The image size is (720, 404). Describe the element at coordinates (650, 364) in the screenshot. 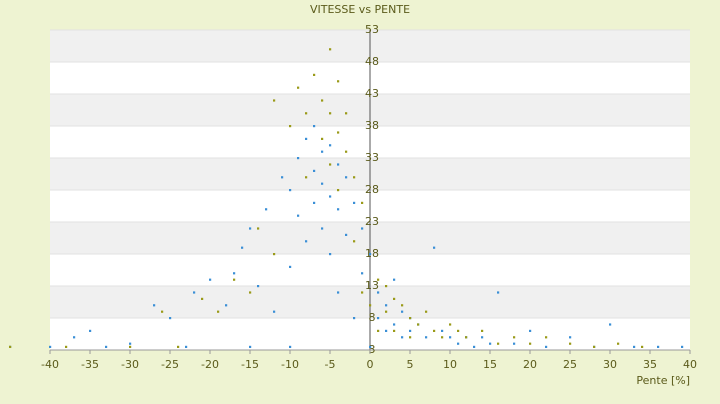

I see `x-tick-label: 35` at that location.